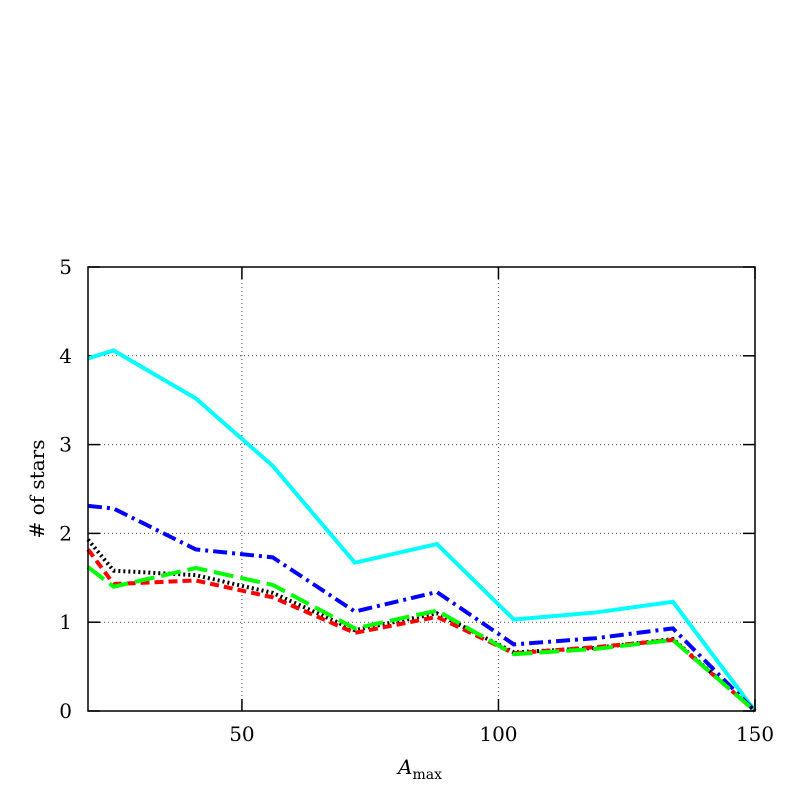 This screenshot has height=797, width=797. What do you see at coordinates (37, 489) in the screenshot?
I see `y-axis-label: # of stars` at bounding box center [37, 489].